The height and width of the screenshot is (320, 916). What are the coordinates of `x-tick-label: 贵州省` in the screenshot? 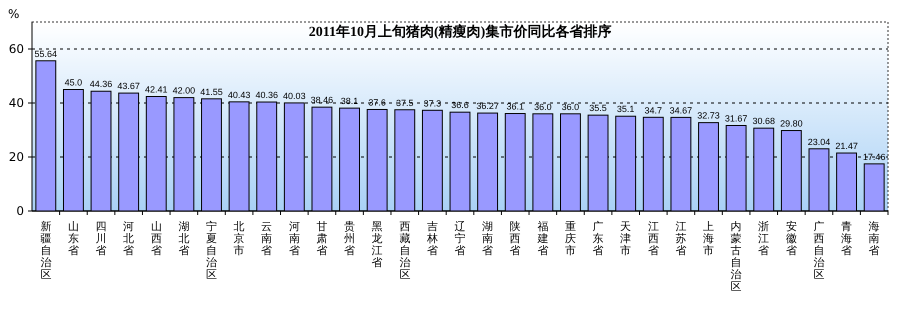 It's located at (350, 238).